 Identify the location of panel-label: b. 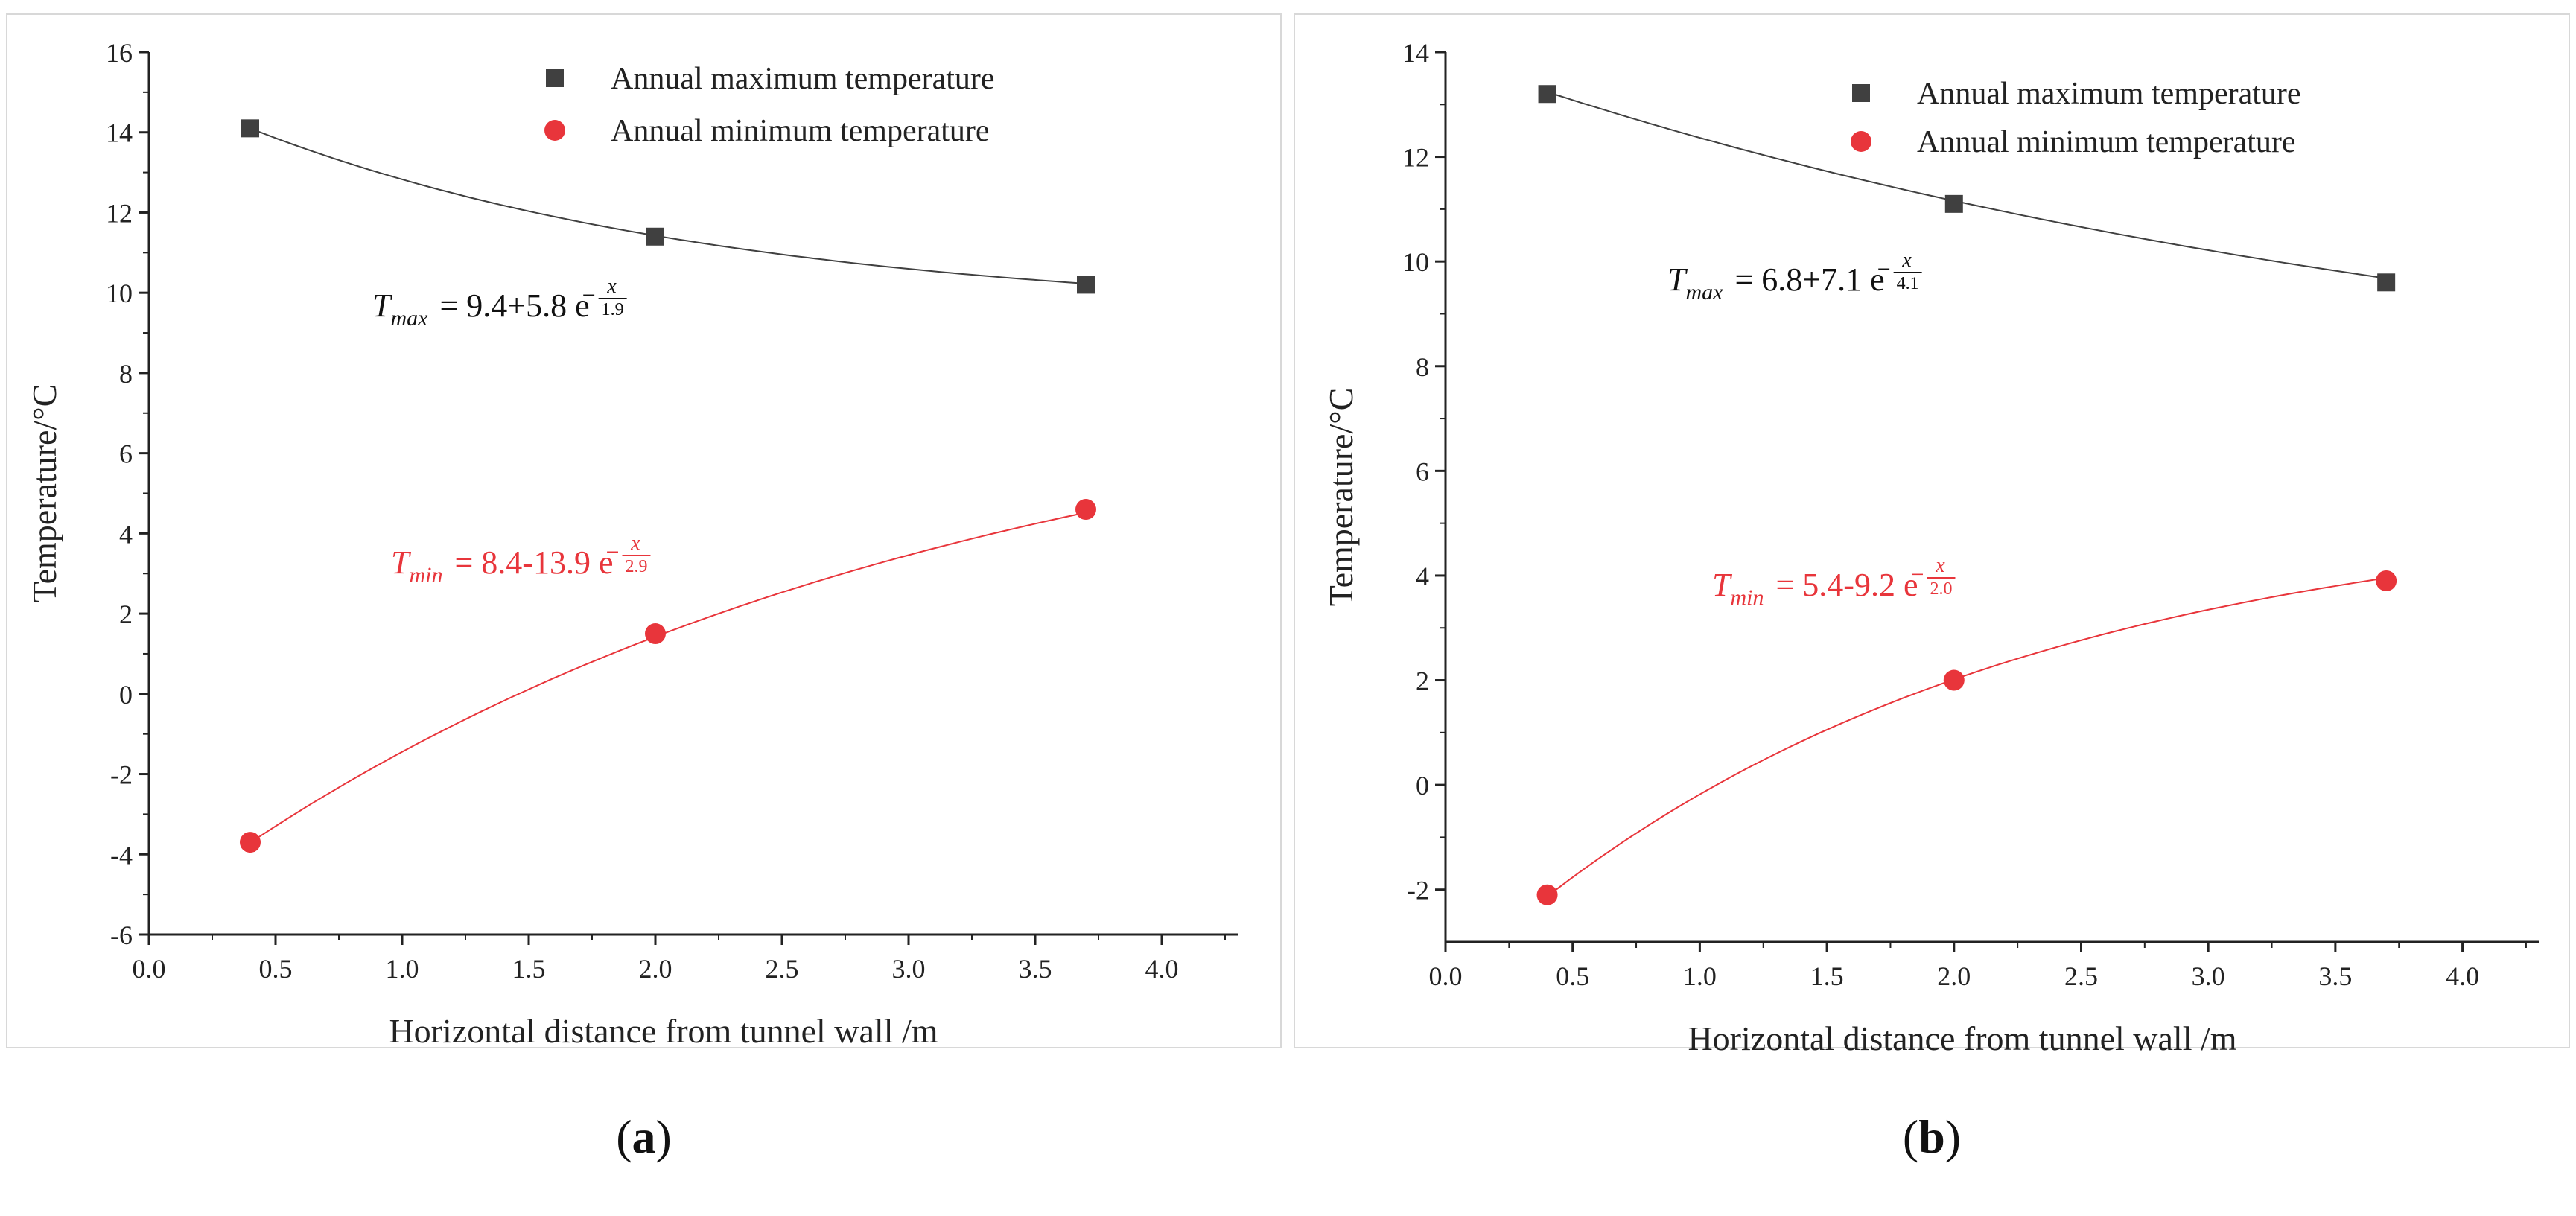
(1931, 1136).